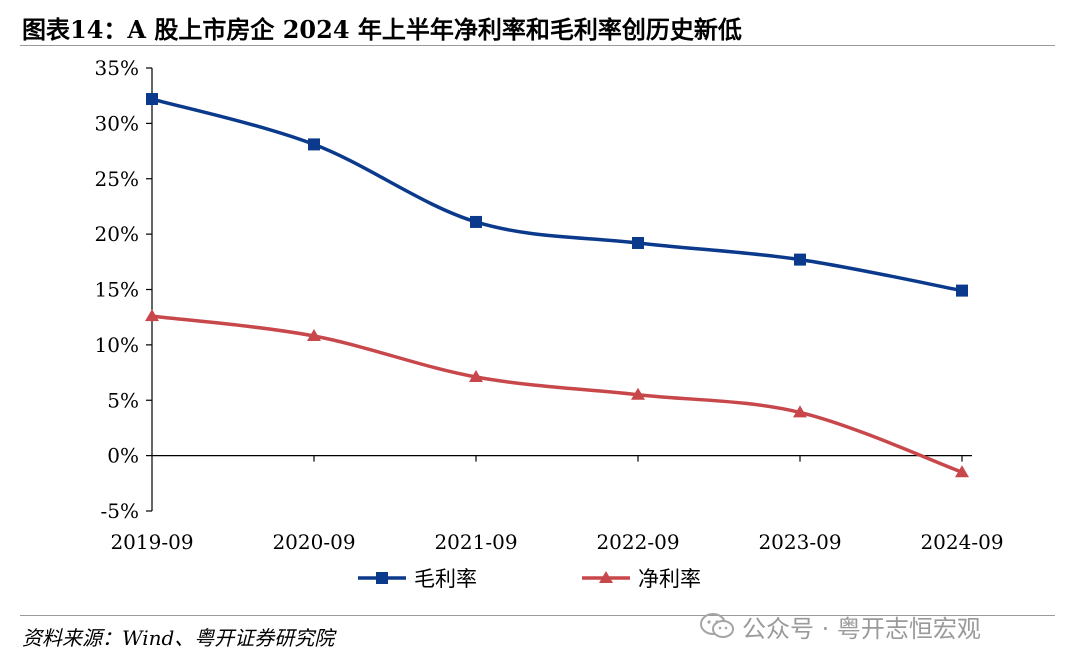 The image size is (1080, 667). Describe the element at coordinates (445, 579) in the screenshot. I see `legend-label: 毛利率` at that location.